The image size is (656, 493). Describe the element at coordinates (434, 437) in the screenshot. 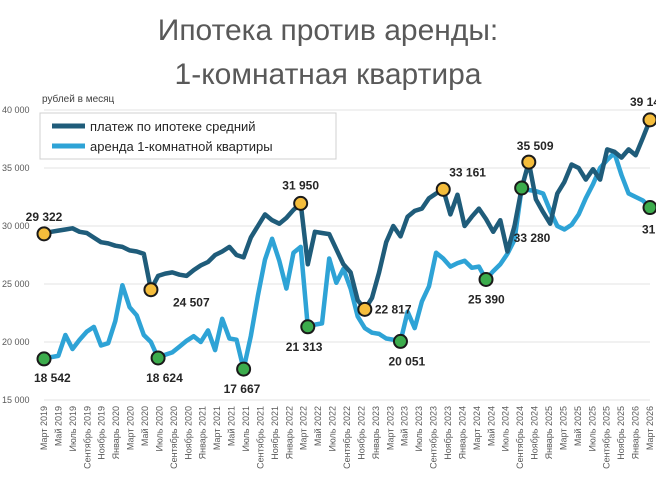

I see `x-tick-label: Сентябрь 2023` at that location.